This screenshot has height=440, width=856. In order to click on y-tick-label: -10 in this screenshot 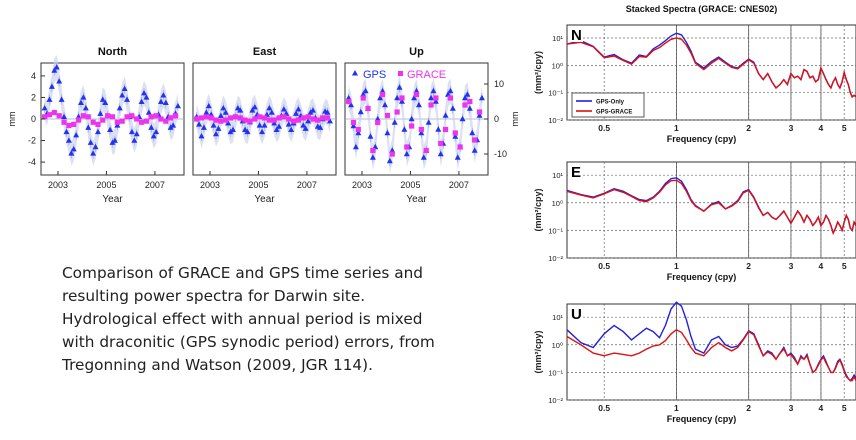, I will do `click(500, 154)`.